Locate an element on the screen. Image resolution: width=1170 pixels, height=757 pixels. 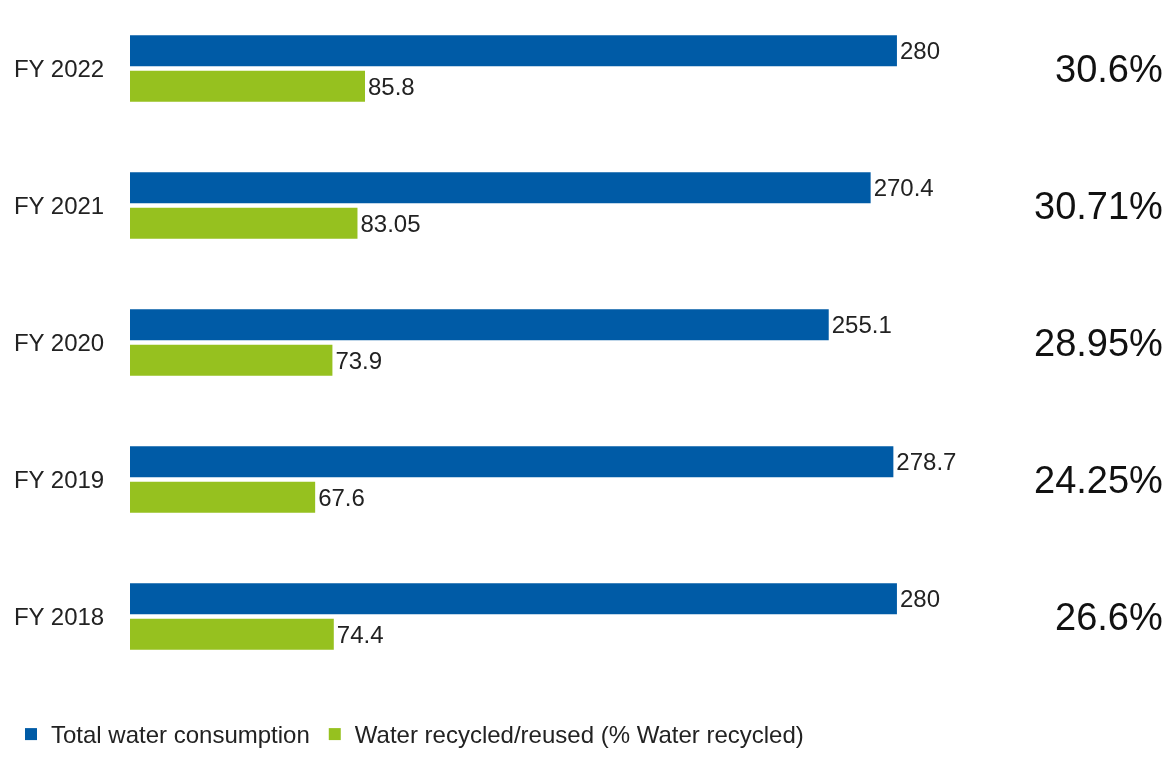
text: 24.25% is located at coordinates (1098, 480).